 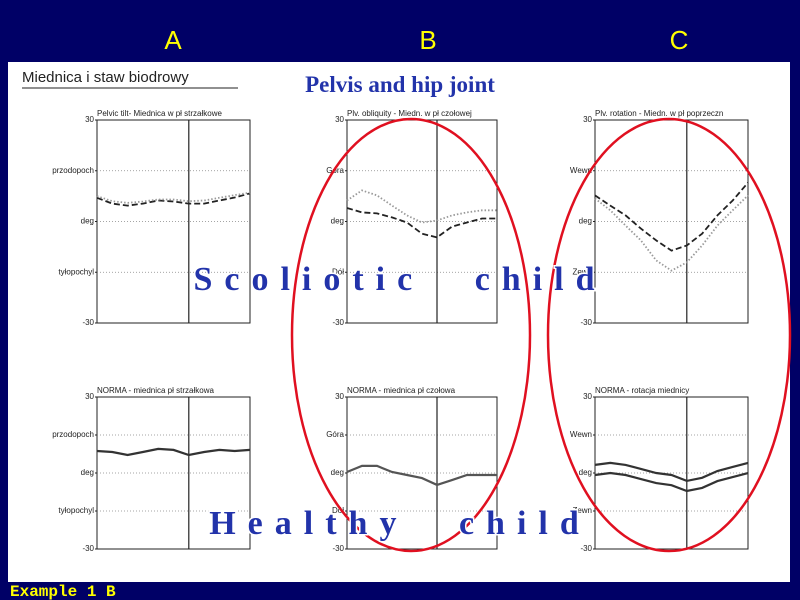 I want to click on group-label: Scoliotic child, so click(x=399, y=279).